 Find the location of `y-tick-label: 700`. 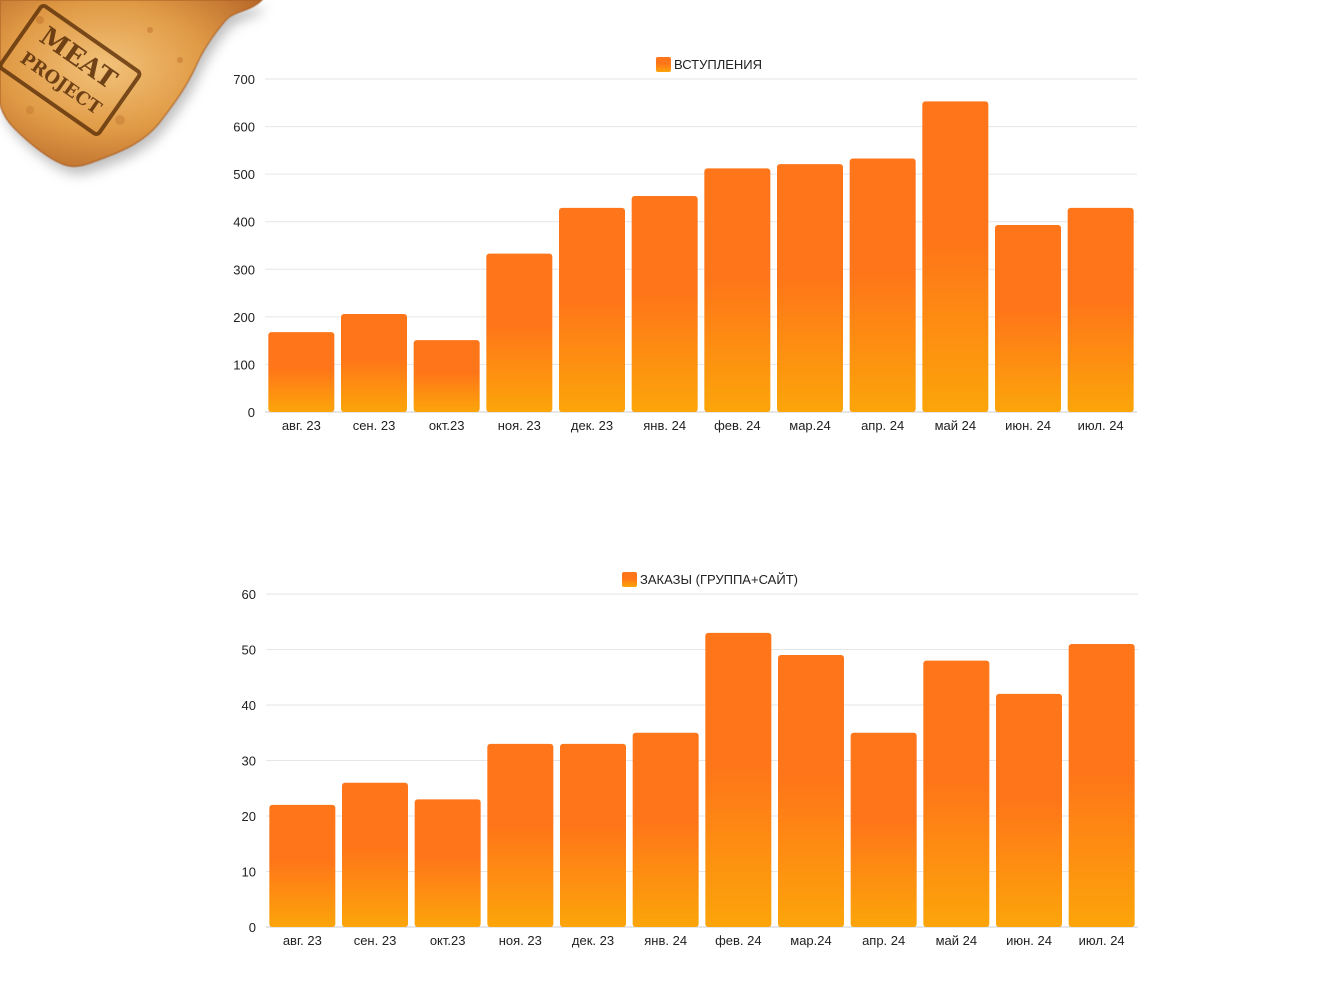

y-tick-label: 700 is located at coordinates (244, 79).